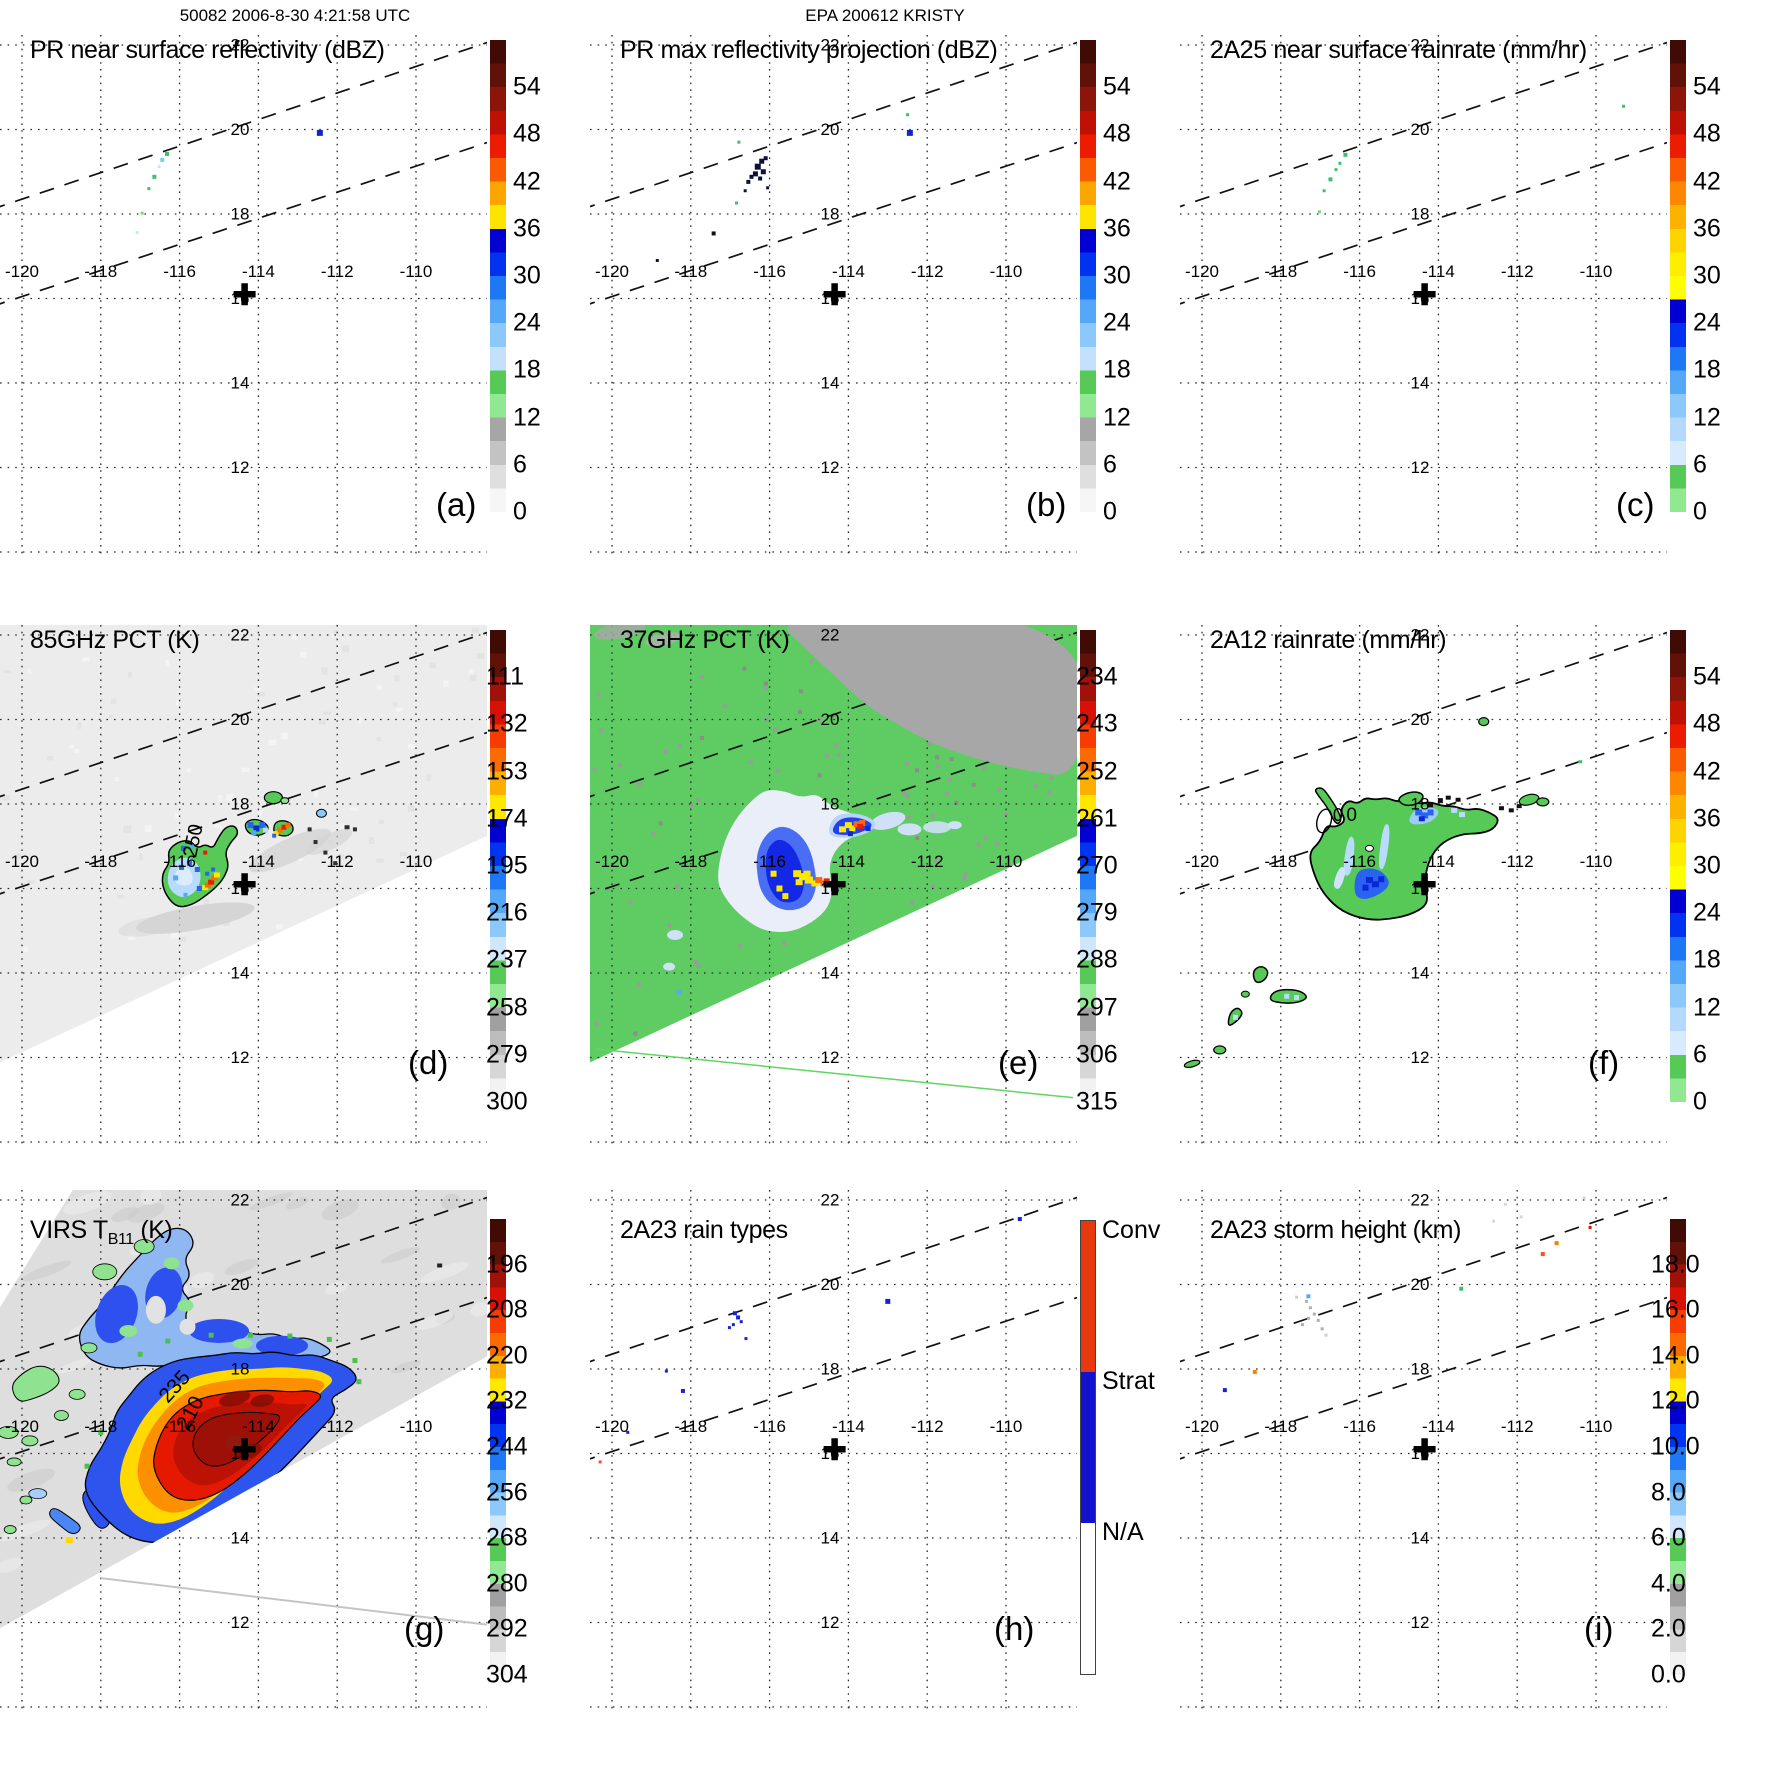 The width and height of the screenshot is (1771, 1771). Describe the element at coordinates (1668, 1537) in the screenshot. I see `colorbar-tick-label: 6.0` at that location.